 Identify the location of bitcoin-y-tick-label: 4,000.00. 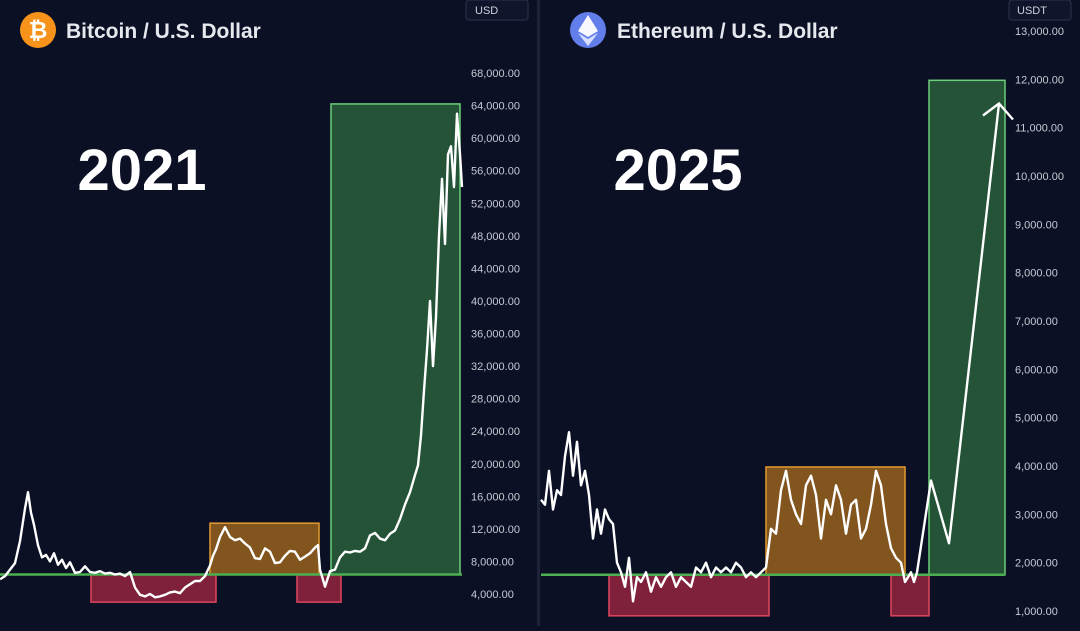
(492, 595).